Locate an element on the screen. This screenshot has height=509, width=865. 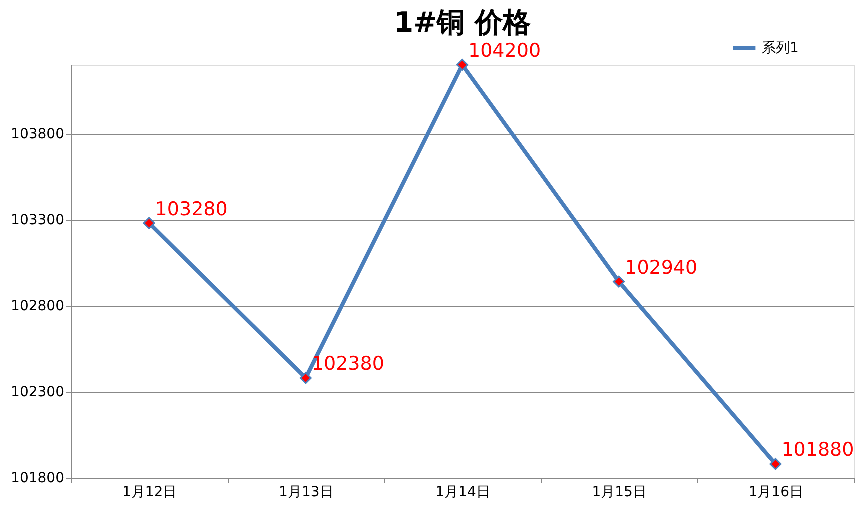
x-tick-label: 1月12日 is located at coordinates (150, 492).